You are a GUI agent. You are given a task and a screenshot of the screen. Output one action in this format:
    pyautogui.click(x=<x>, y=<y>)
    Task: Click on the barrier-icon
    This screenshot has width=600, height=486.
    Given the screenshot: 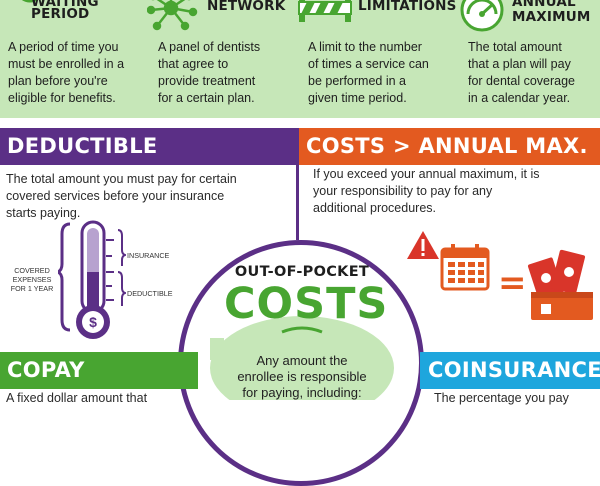 What is the action you would take?
    pyautogui.click(x=325, y=11)
    